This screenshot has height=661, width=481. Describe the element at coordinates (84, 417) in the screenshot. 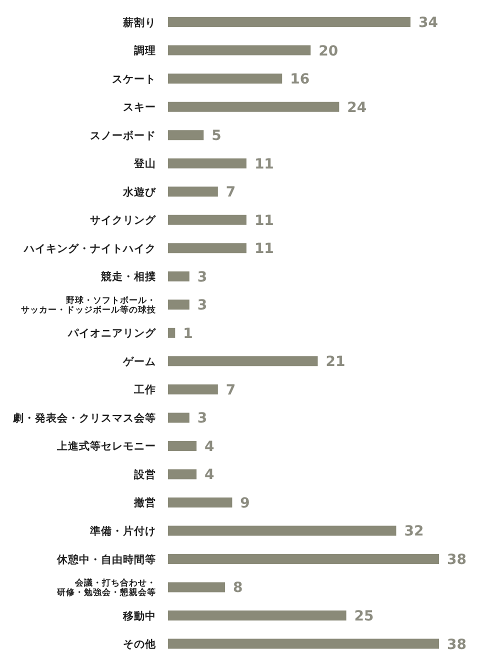

I see `y-tick-label: 劇・発表会・クリスマス会等` at that location.